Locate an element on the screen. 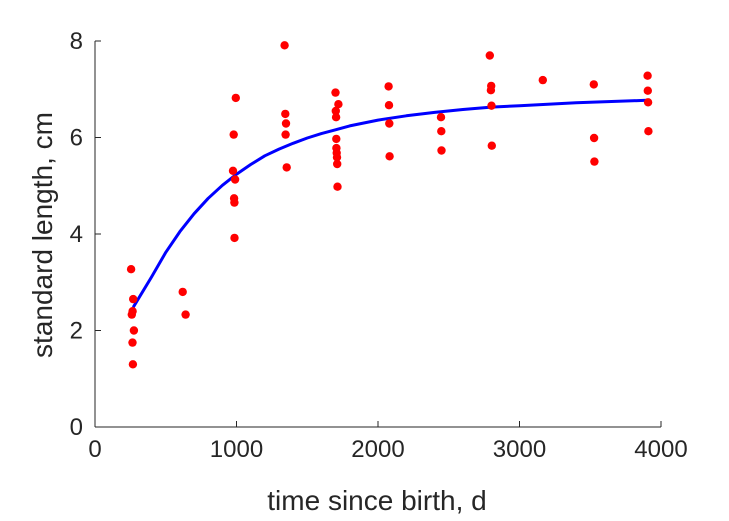 Image resolution: width=729 pixels, height=521 pixels. x-tick-label: 4000 is located at coordinates (660, 449).